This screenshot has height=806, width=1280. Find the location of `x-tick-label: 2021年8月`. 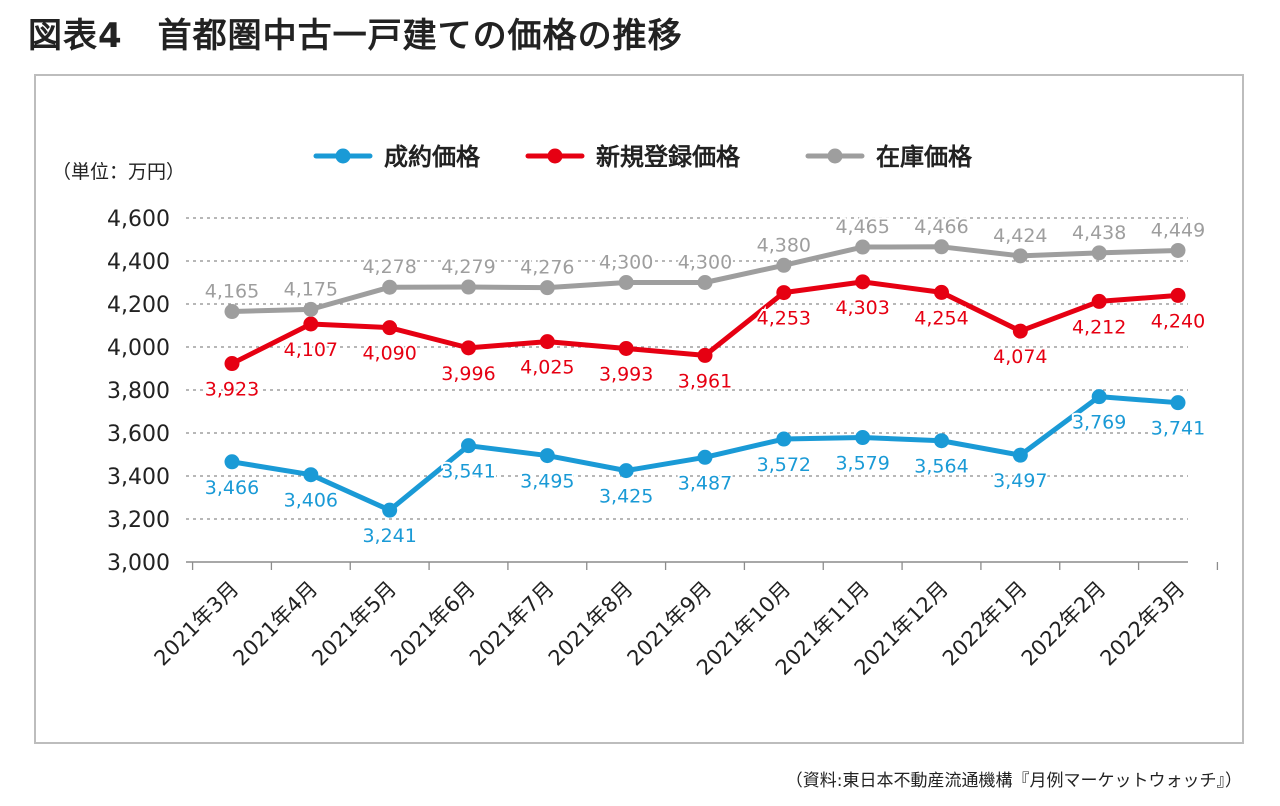

x-tick-label: 2021年8月 is located at coordinates (591, 624).